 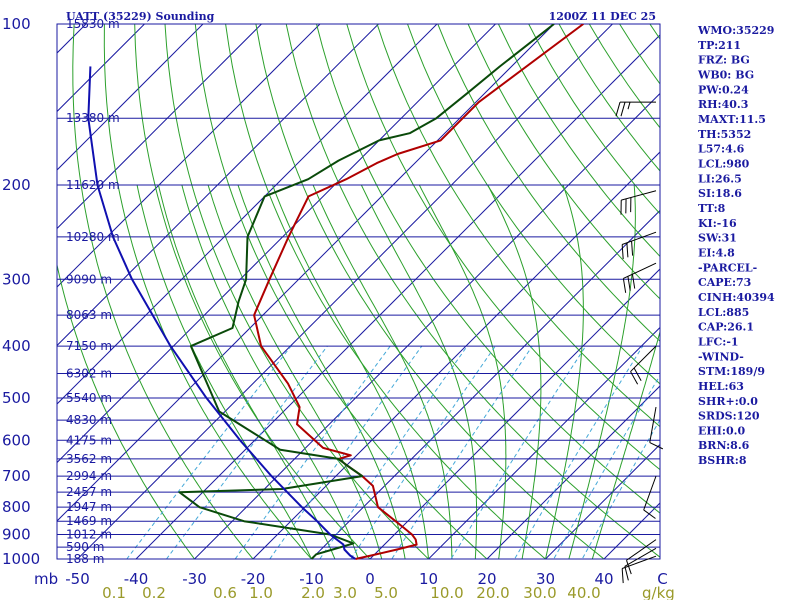 I want to click on mixing-ratio-tick-label: 20.0, so click(x=492, y=592).